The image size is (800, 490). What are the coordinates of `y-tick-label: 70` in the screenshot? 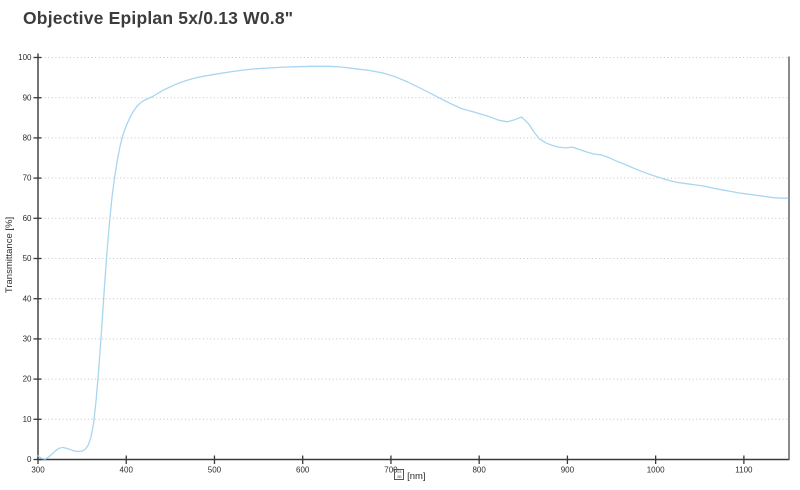 It's located at (27, 178).